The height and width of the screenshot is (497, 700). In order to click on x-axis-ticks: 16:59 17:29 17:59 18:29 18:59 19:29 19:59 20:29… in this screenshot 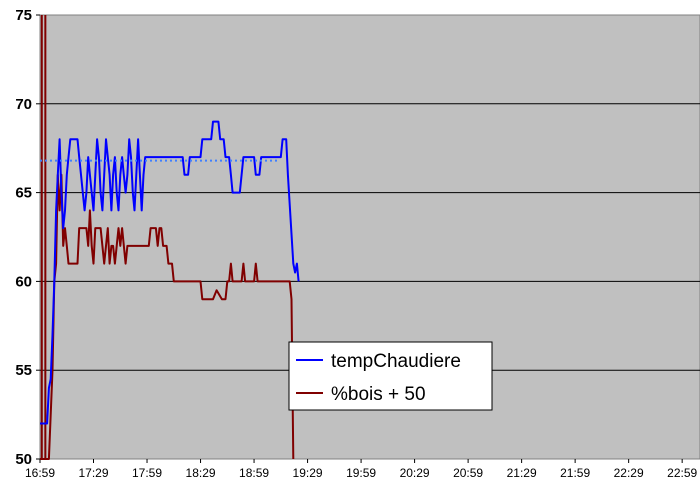, I will do `click(361, 469)`.